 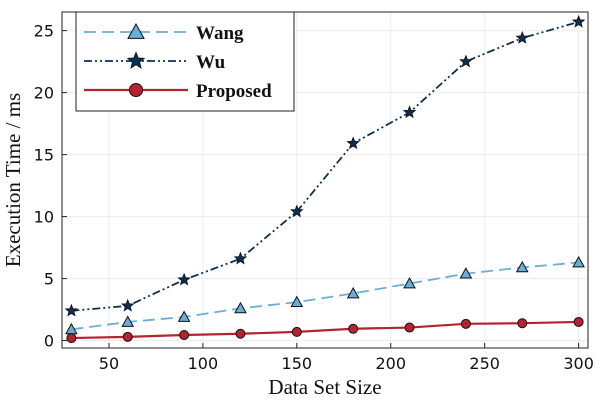 I want to click on y-tick-label: 0, so click(x=49, y=341).